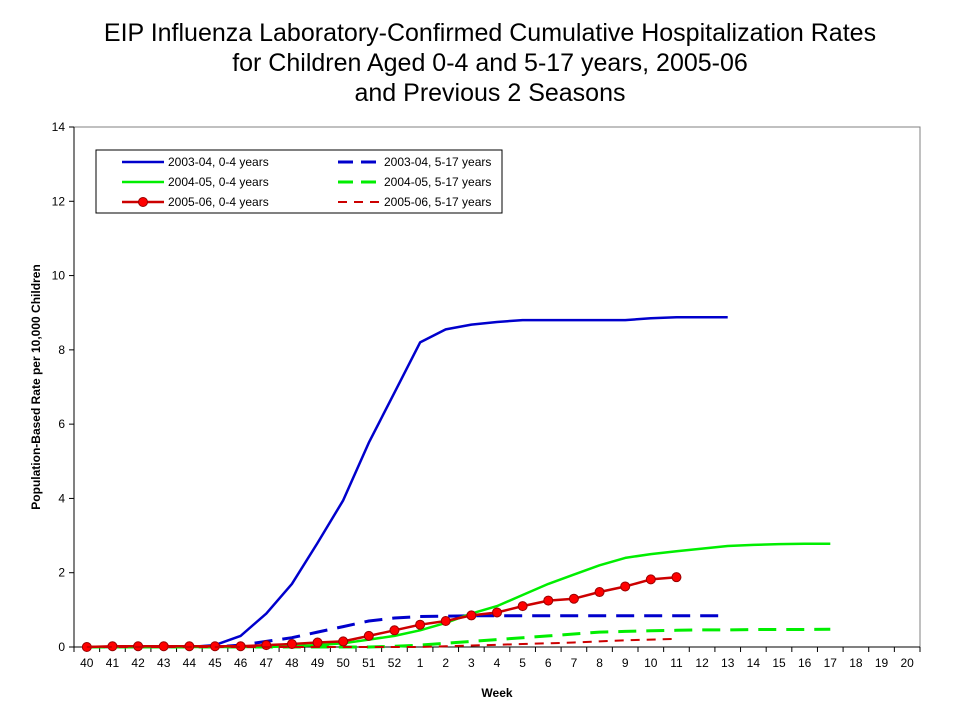  What do you see at coordinates (369, 663) in the screenshot?
I see `x-tick-label: 51` at bounding box center [369, 663].